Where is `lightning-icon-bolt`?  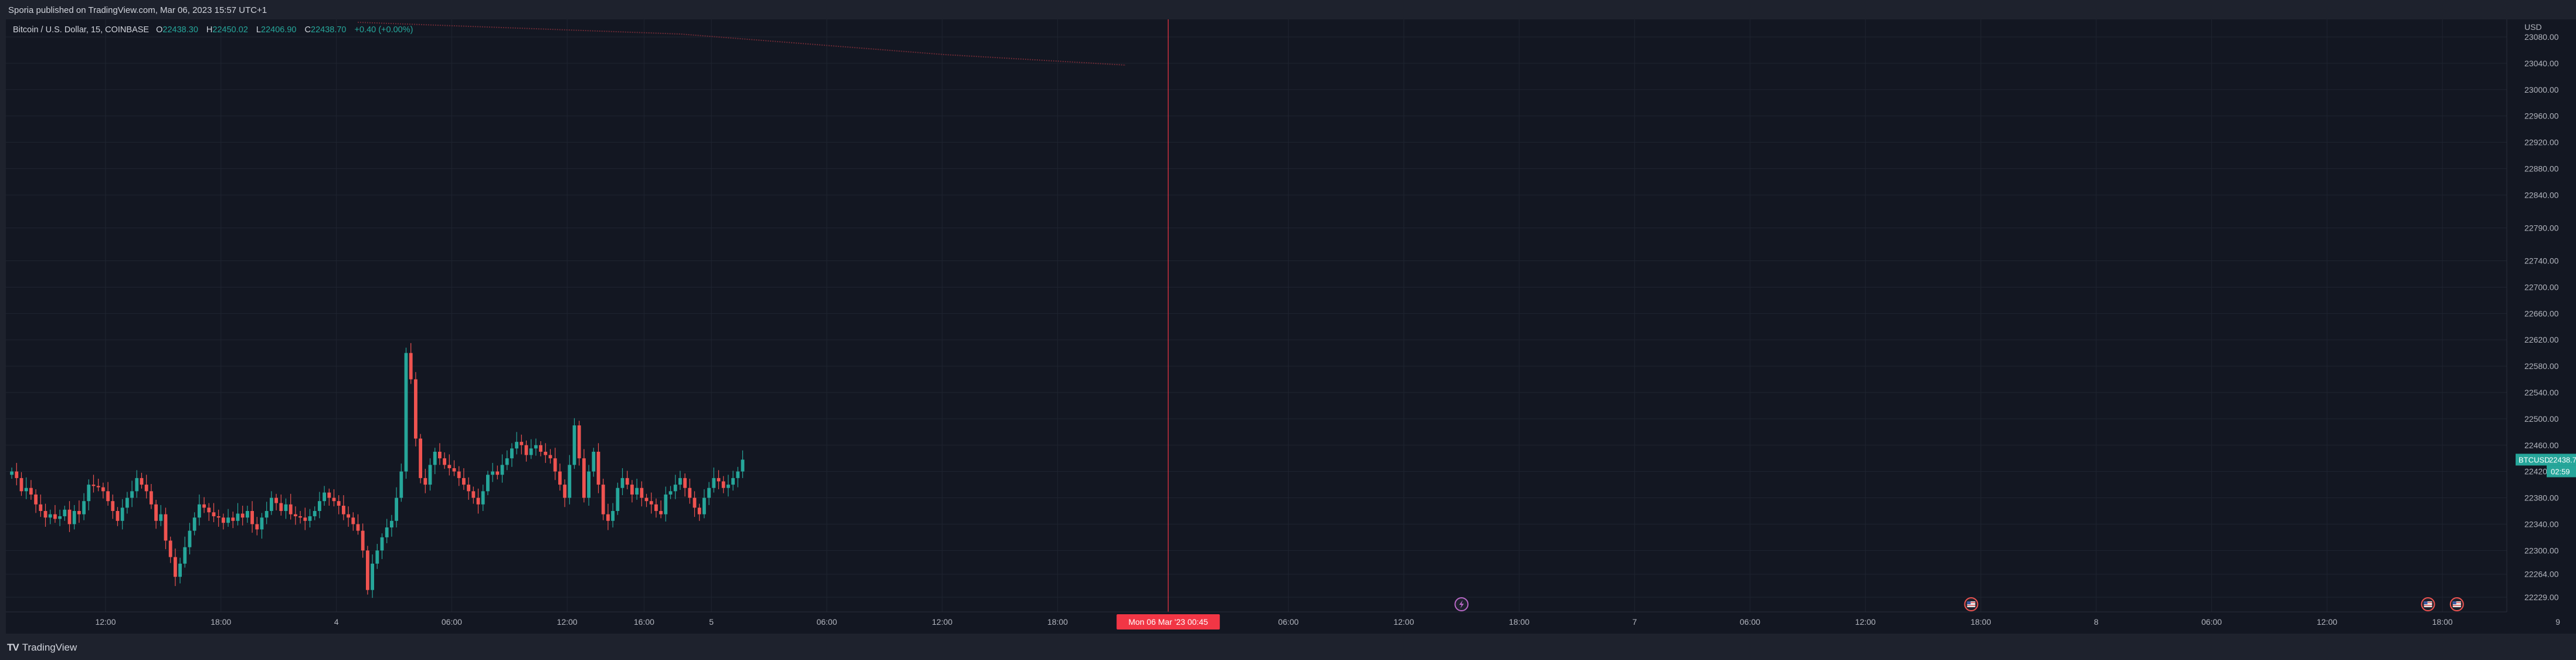
lightning-icon-bolt is located at coordinates (1461, 604).